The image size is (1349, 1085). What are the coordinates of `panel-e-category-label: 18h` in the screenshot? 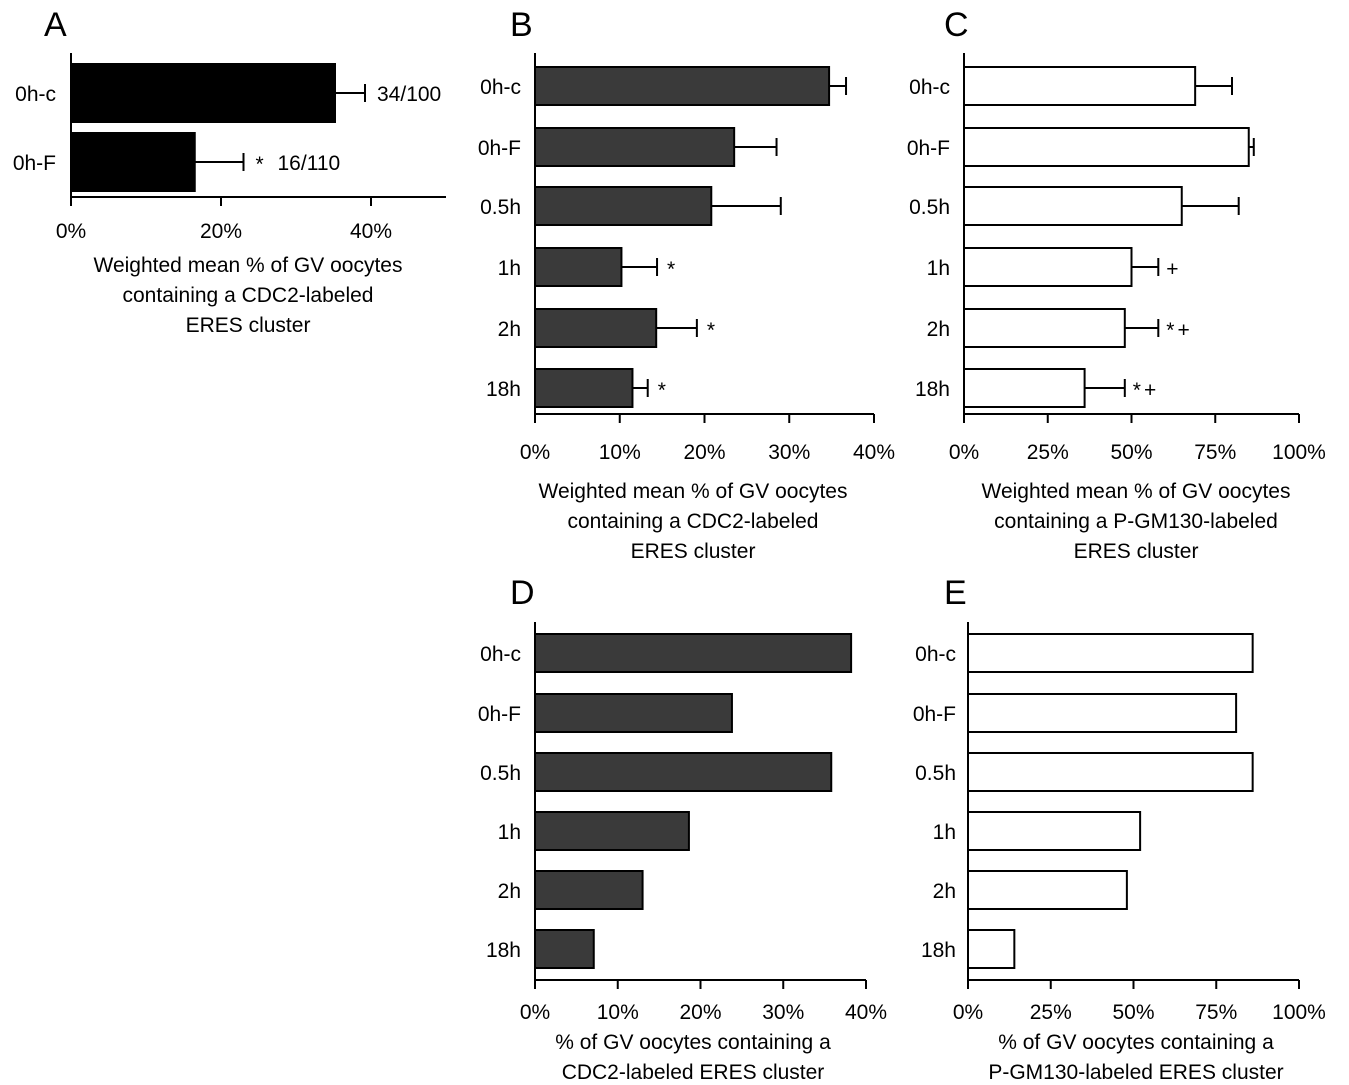 It's located at (938, 950).